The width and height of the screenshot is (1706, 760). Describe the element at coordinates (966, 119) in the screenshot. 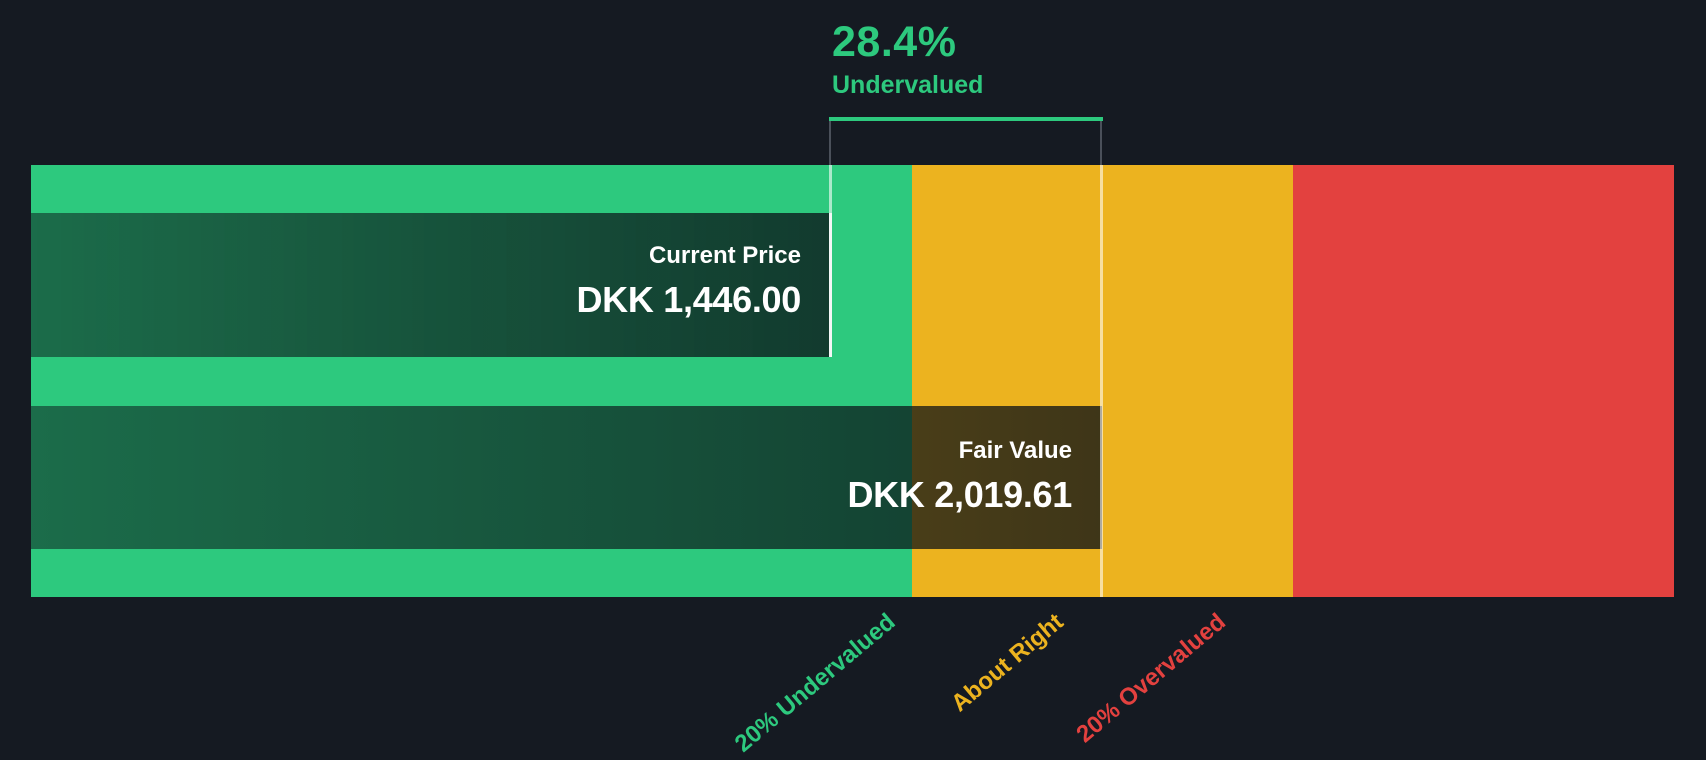

I see `measure-bracket-top-line` at that location.